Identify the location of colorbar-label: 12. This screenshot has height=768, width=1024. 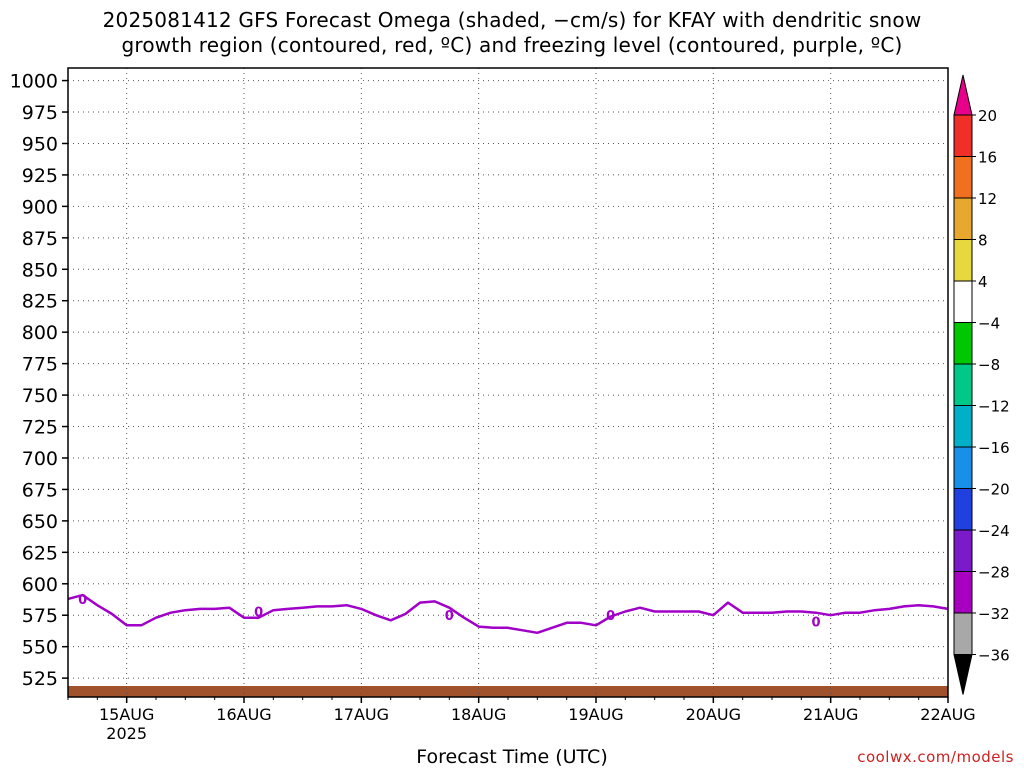
(987, 199).